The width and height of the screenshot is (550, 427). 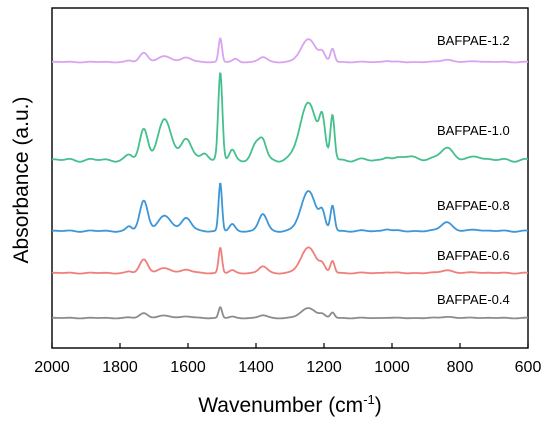 I want to click on x-tick-label: 1000, so click(x=392, y=367).